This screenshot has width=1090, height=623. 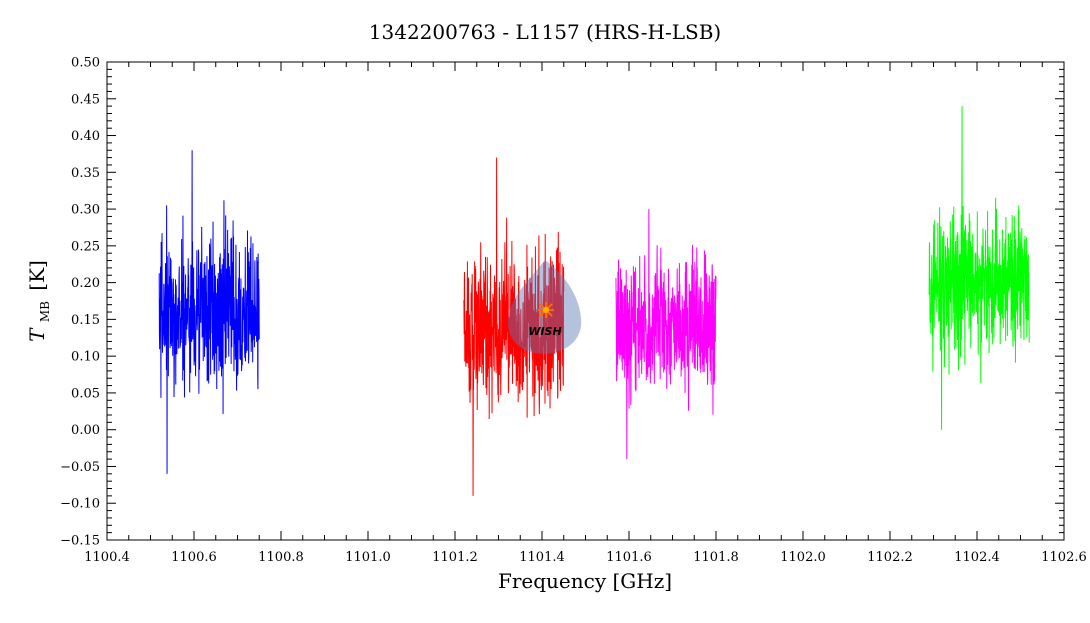 I want to click on y-tick-label: 0.40, so click(x=85, y=136).